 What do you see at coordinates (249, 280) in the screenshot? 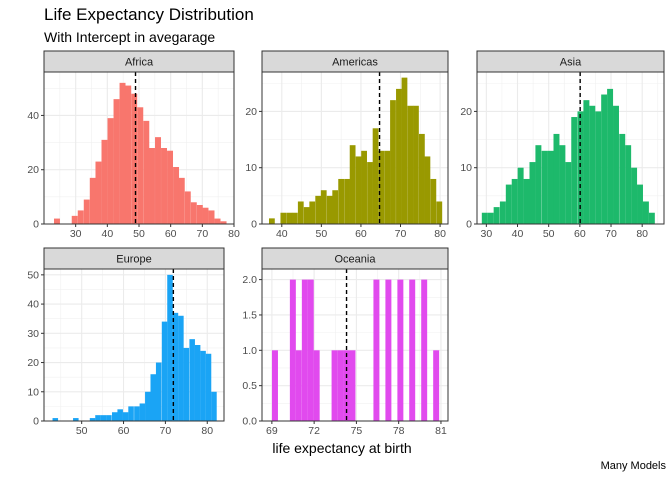
I see `y-tick-label: 2.0` at bounding box center [249, 280].